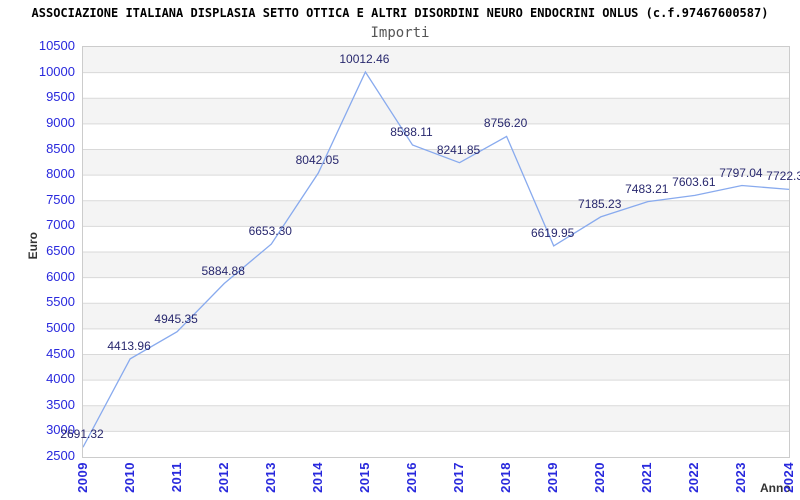 This screenshot has height=500, width=800. I want to click on y-axis-tick-label: 5000, so click(60, 327).